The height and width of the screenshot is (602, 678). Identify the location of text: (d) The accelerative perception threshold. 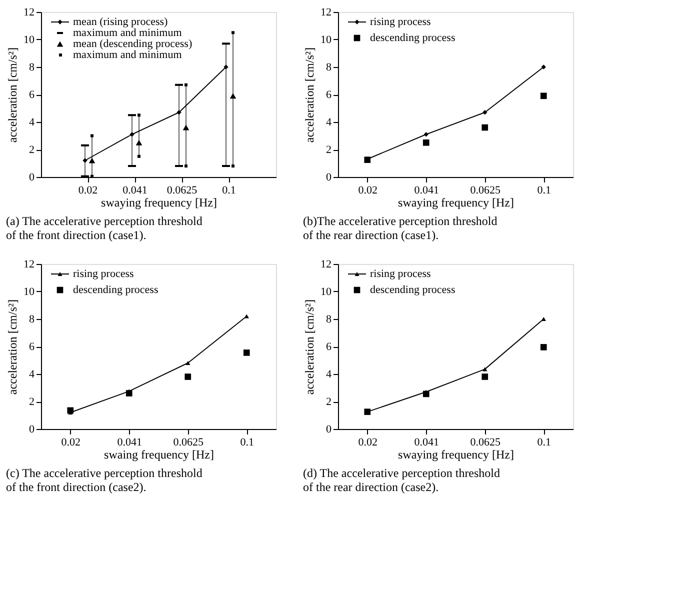
(401, 473).